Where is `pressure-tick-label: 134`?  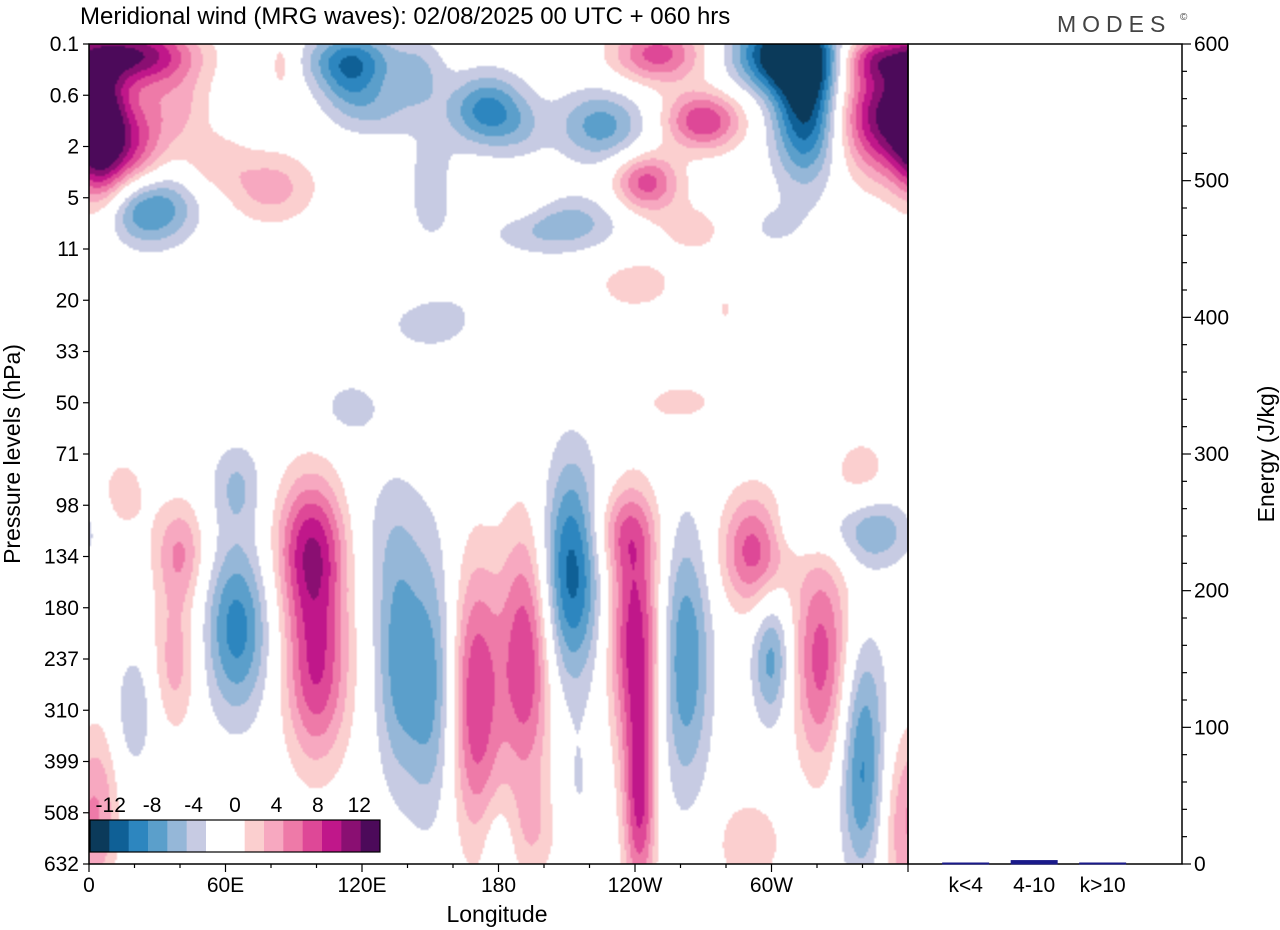
pressure-tick-label: 134 is located at coordinates (61, 557).